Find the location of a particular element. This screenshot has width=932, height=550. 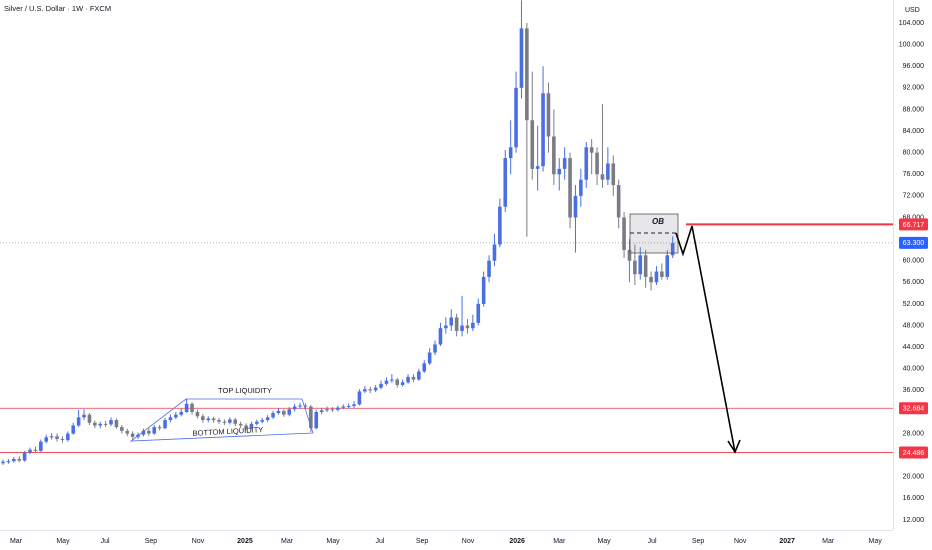

x-tick-label: Mar is located at coordinates (559, 541).